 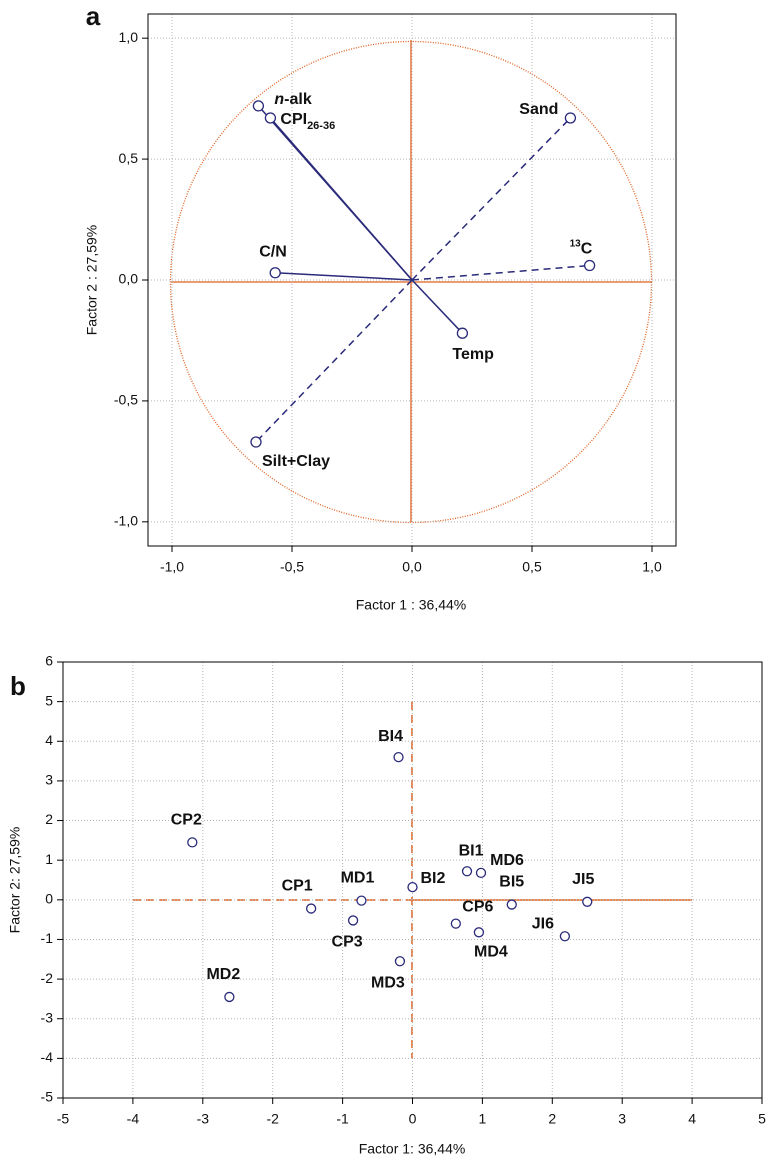 I want to click on label-part: BI1, so click(x=471, y=850).